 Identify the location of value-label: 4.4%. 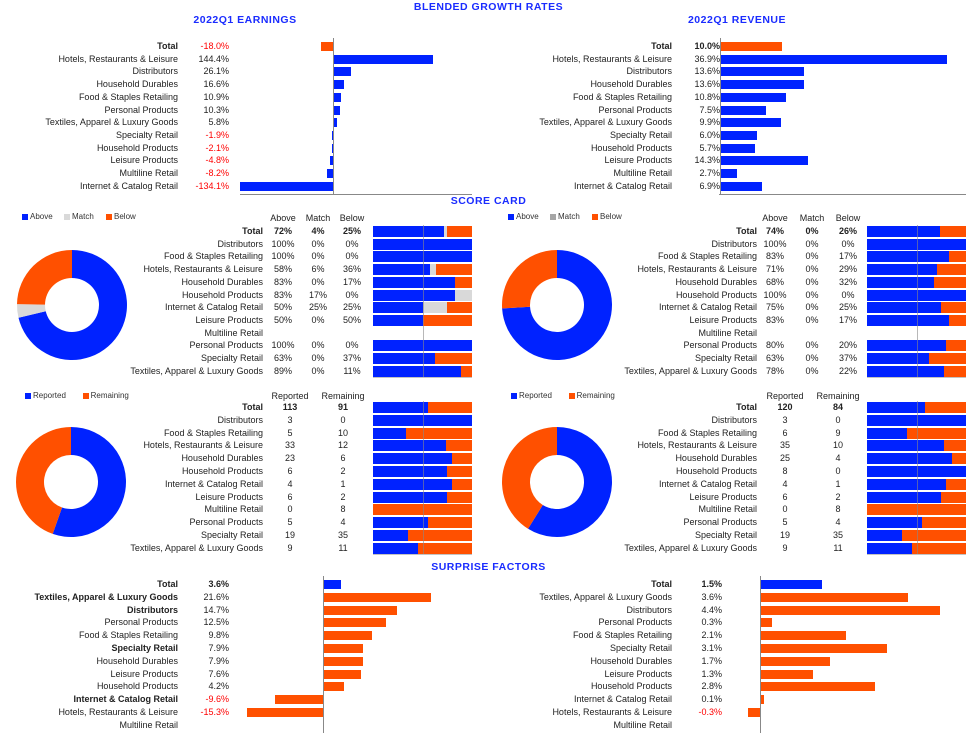
(711, 609).